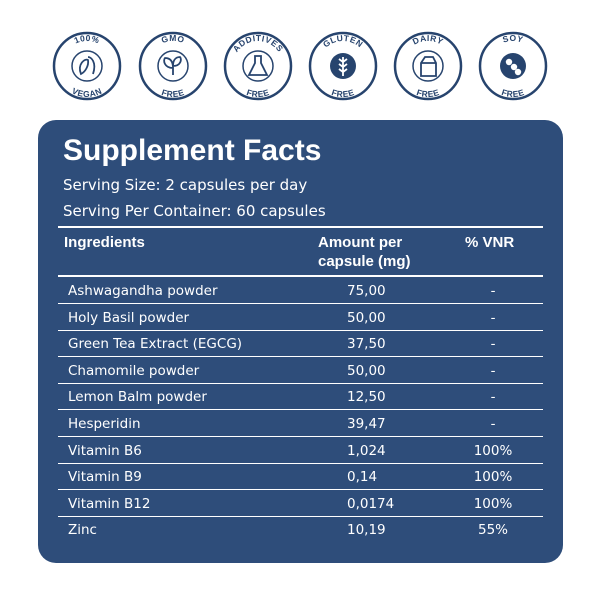 This screenshot has width=600, height=600. I want to click on header-ingredients: Ingredients, so click(104, 242).